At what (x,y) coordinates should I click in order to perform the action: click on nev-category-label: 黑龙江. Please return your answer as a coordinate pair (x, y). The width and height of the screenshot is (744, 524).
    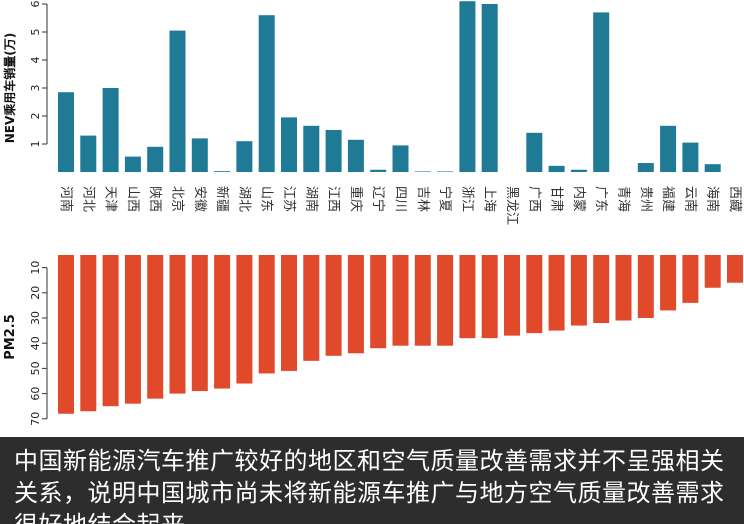
    Looking at the image, I should click on (511, 205).